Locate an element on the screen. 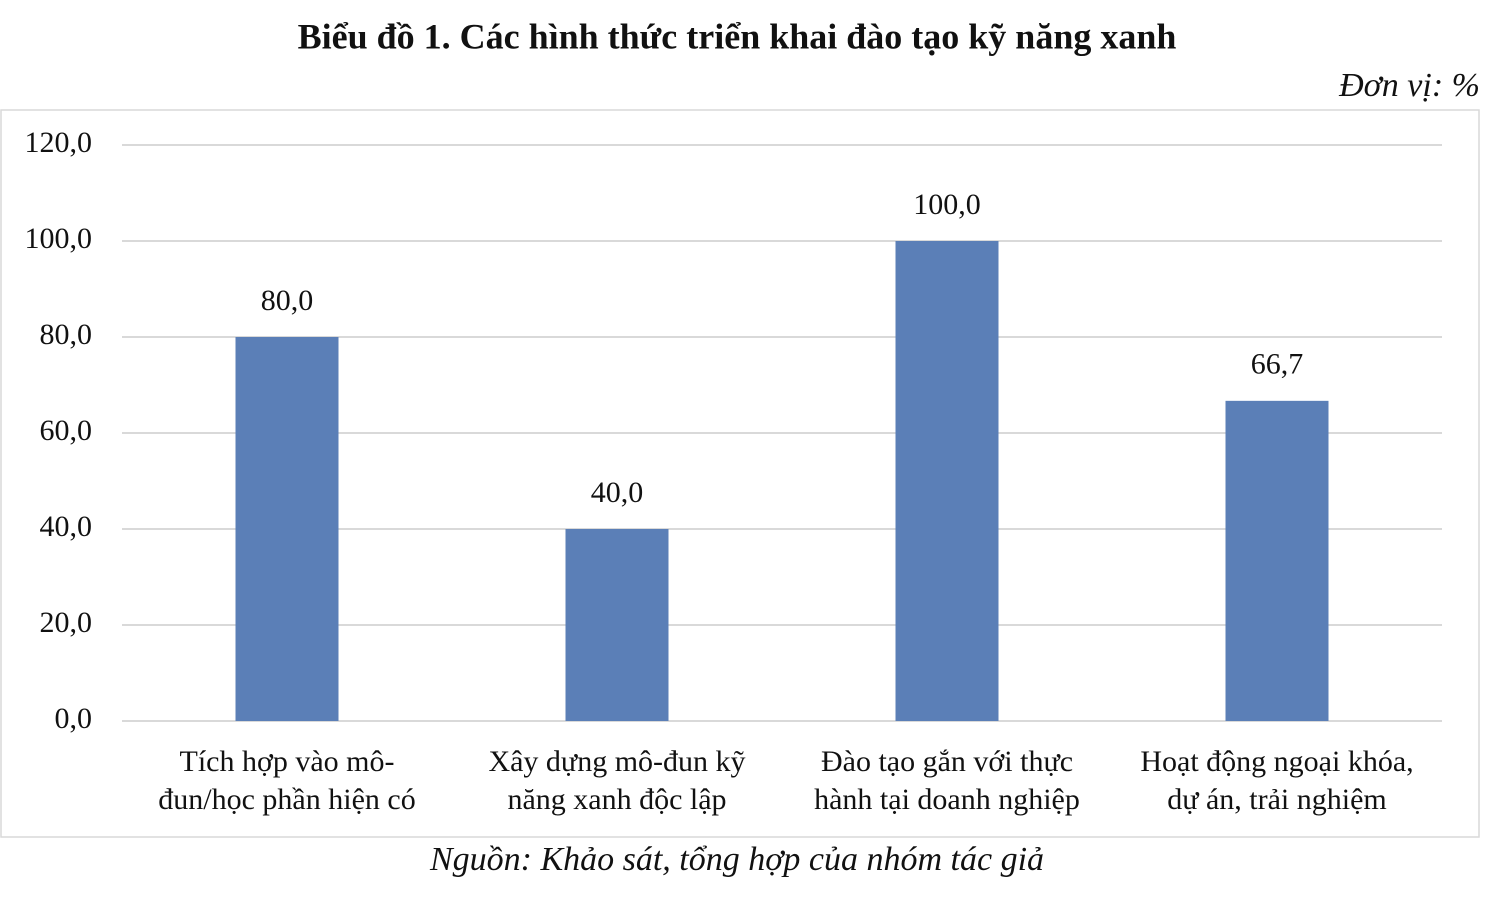  x-tick-label: Xây dựng mô-đun kỹ năng xanh độc lập is located at coordinates (617, 780).